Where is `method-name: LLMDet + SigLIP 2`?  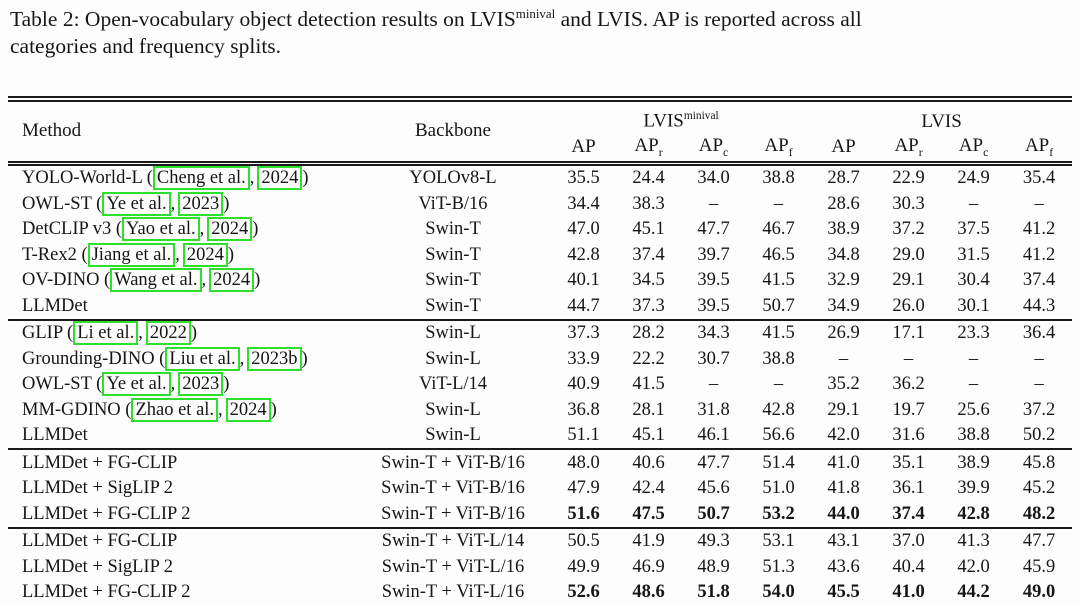 method-name: LLMDet + SigLIP 2 is located at coordinates (98, 488).